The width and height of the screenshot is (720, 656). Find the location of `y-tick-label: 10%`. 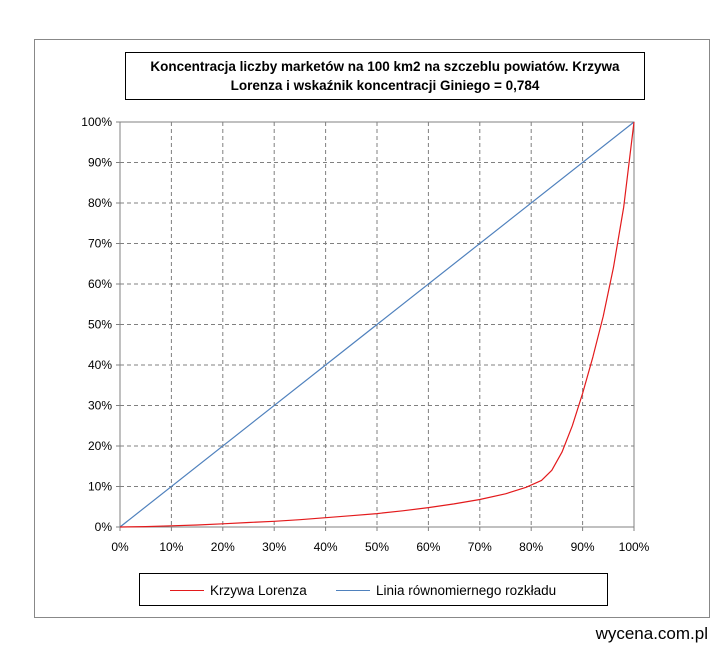

y-tick-label: 10% is located at coordinates (100, 487).